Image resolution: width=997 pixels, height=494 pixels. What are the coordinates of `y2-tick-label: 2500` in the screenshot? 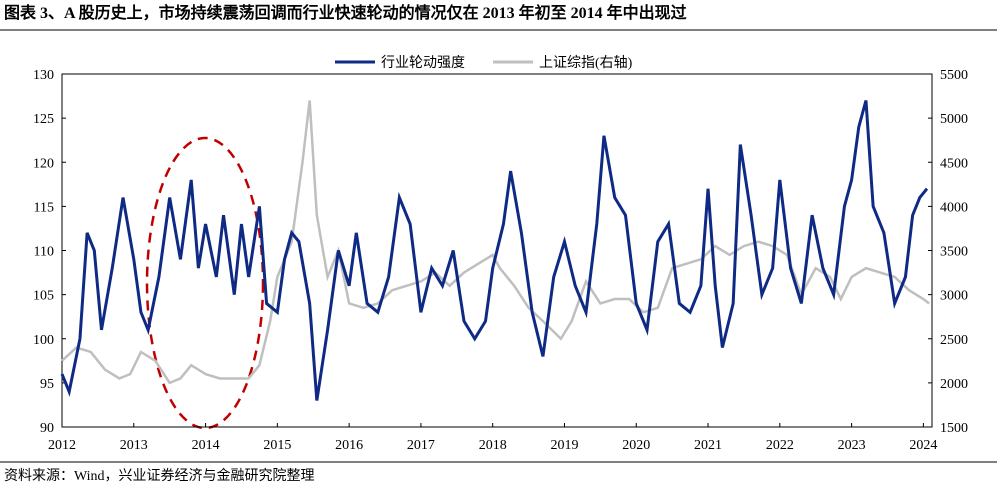 It's located at (954, 340).